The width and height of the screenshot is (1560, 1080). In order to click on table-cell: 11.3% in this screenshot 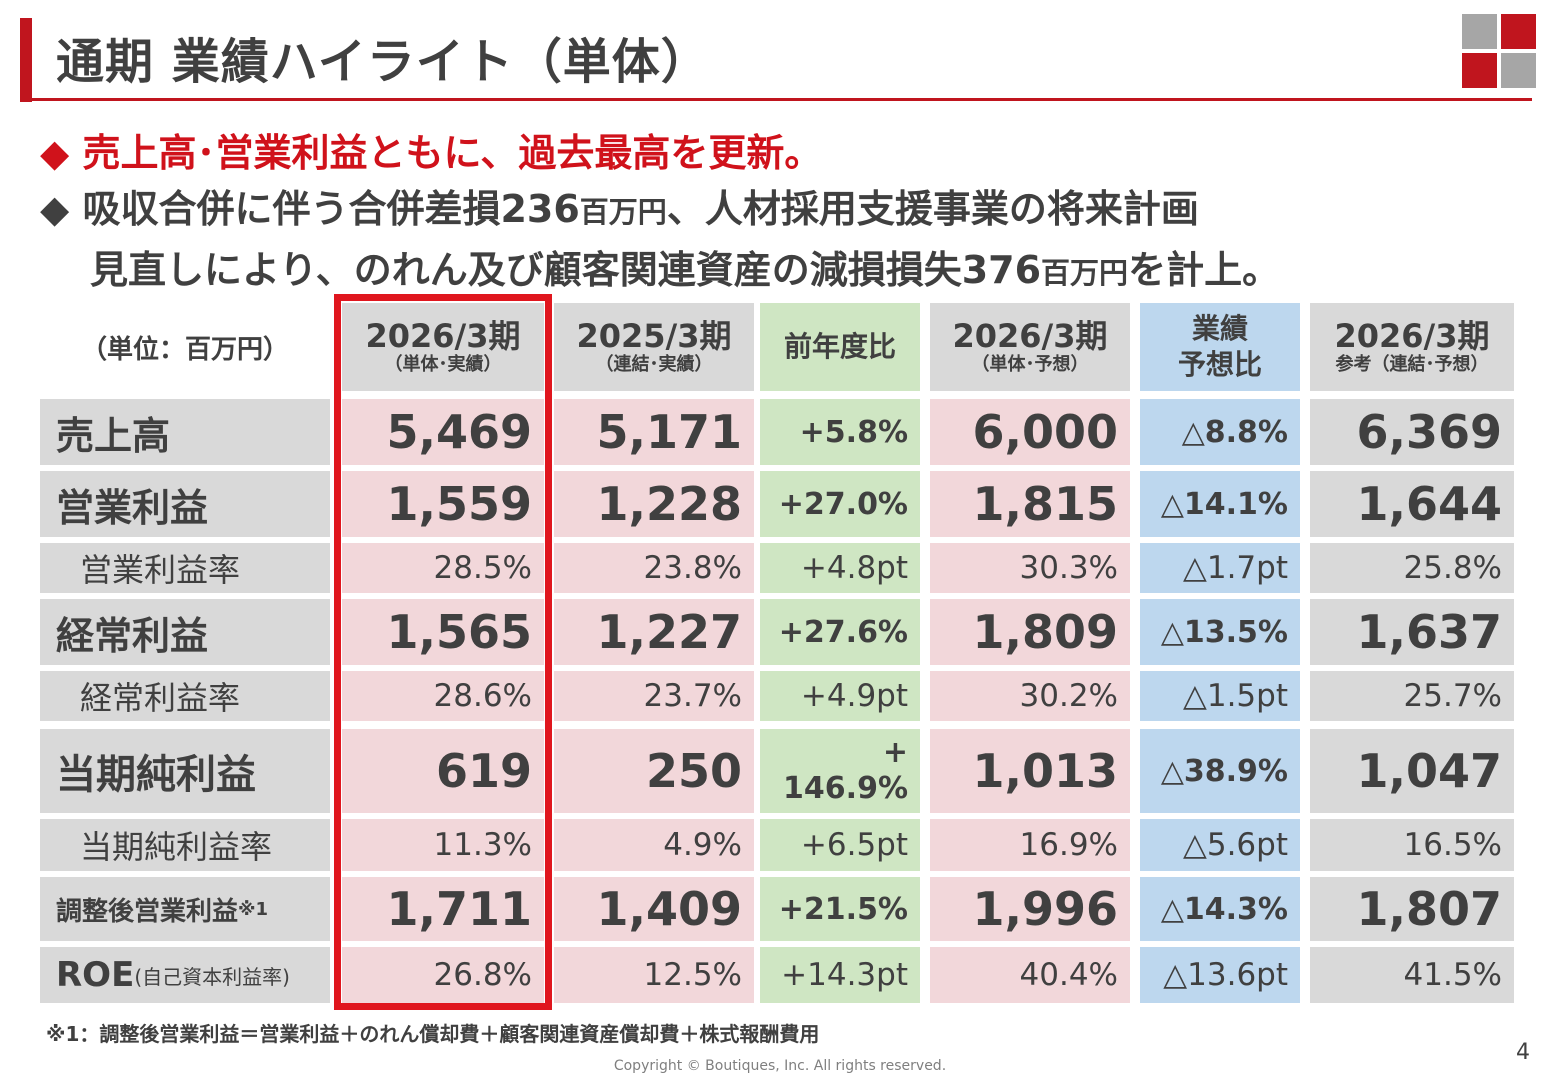, I will do `click(443, 845)`.